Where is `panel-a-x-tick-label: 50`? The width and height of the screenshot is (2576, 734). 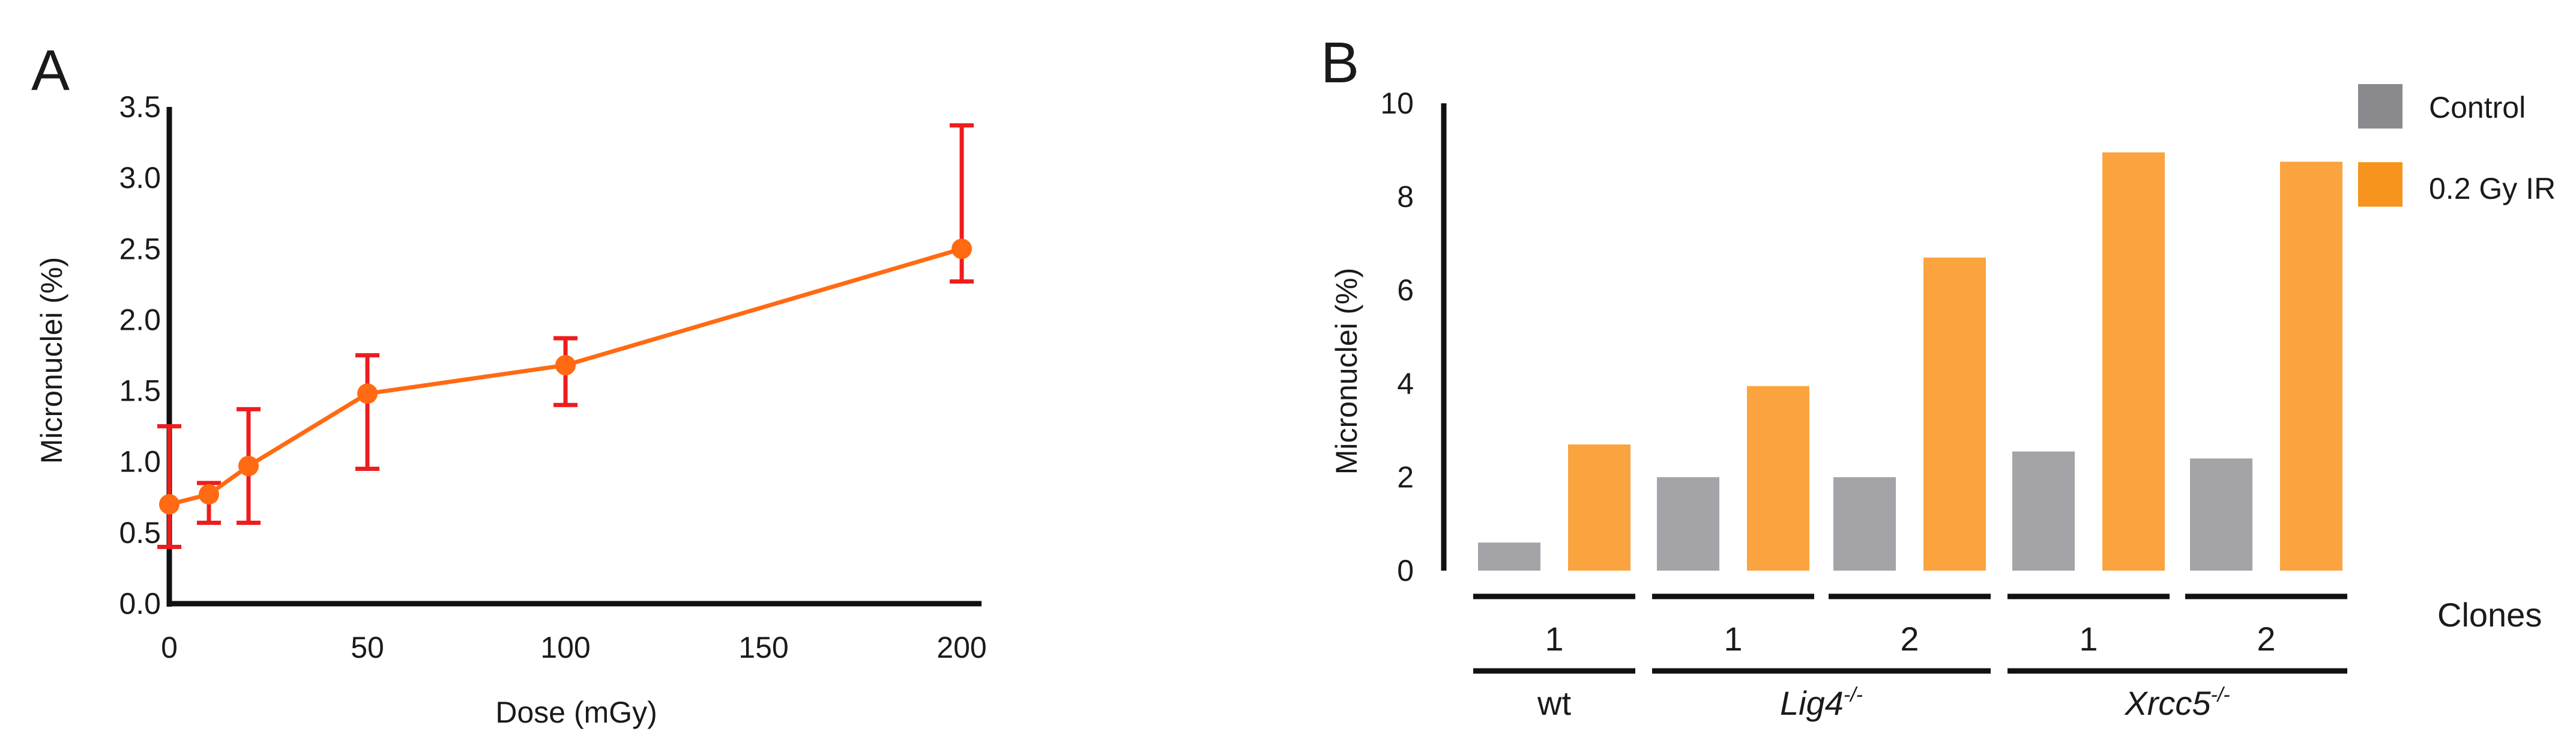 panel-a-x-tick-label: 50 is located at coordinates (367, 647).